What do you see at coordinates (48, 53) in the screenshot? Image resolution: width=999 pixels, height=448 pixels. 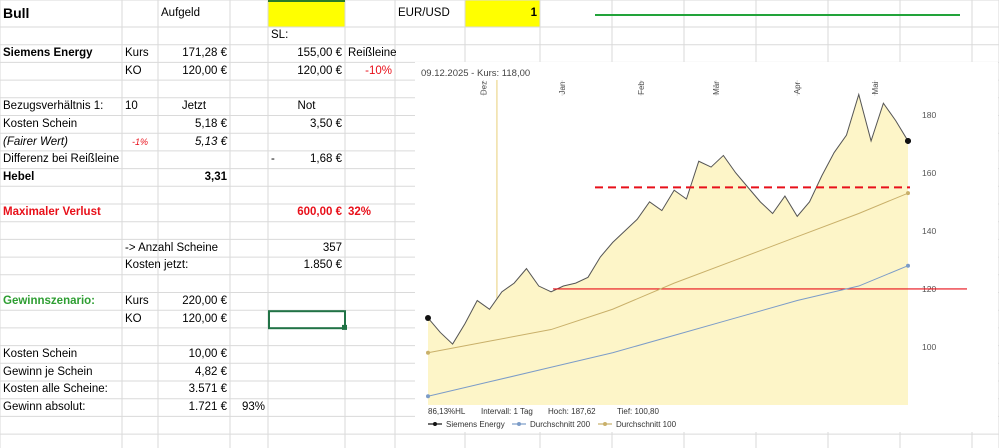 I see `cell: Siemens Energy` at bounding box center [48, 53].